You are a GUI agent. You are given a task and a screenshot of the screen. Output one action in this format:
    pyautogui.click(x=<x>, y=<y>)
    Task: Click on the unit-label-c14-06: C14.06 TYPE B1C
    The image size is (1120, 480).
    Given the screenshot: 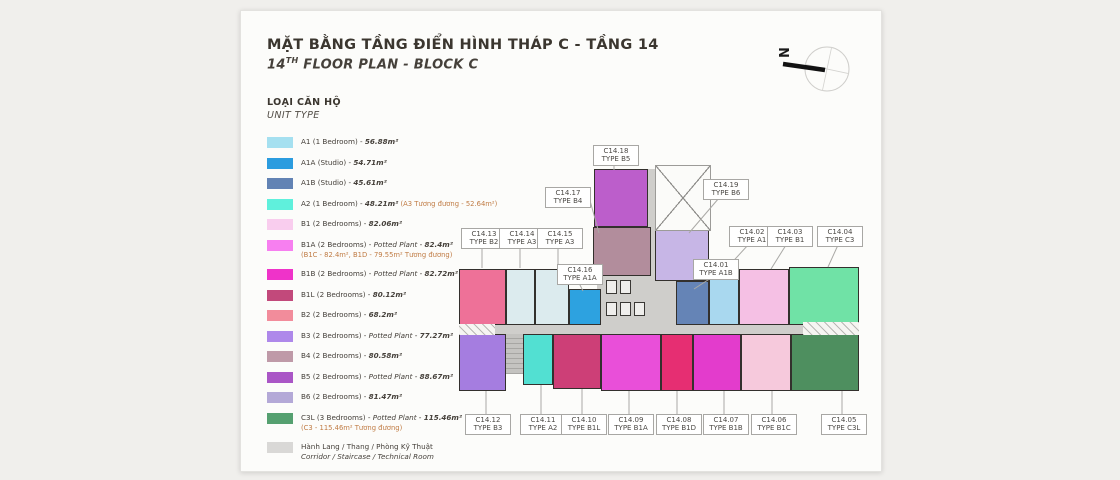 What is the action you would take?
    pyautogui.click(x=774, y=424)
    